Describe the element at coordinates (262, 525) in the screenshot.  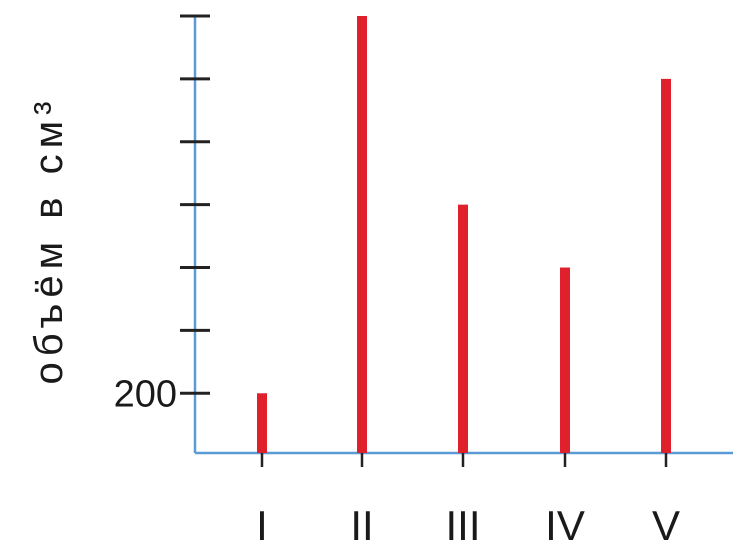
I see `x-tick-label: I` at that location.